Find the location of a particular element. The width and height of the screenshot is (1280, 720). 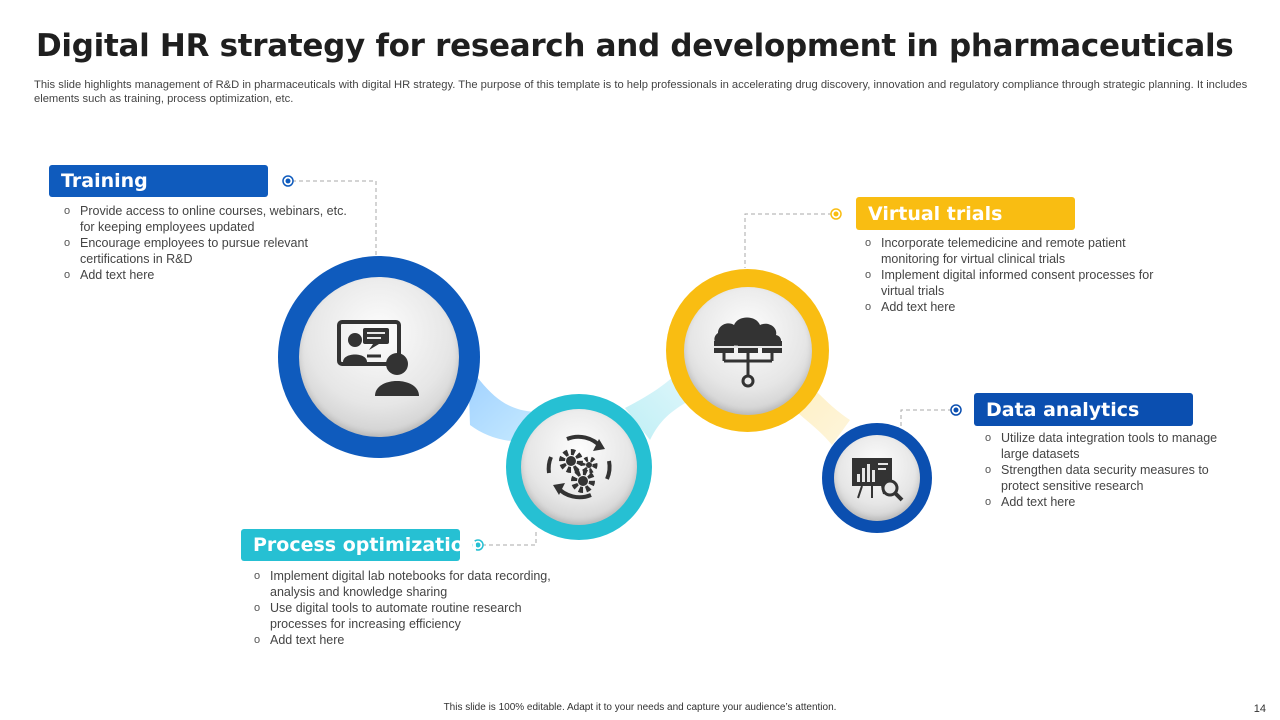

cloud-network-icon is located at coordinates (747, 352).